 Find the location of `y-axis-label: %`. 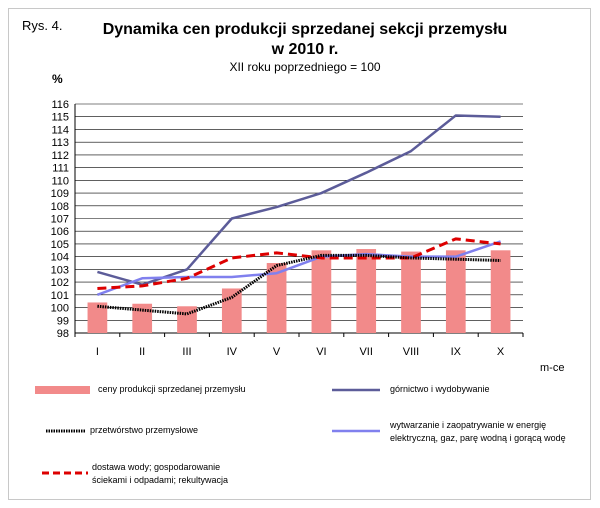

y-axis-label: % is located at coordinates (57, 79).